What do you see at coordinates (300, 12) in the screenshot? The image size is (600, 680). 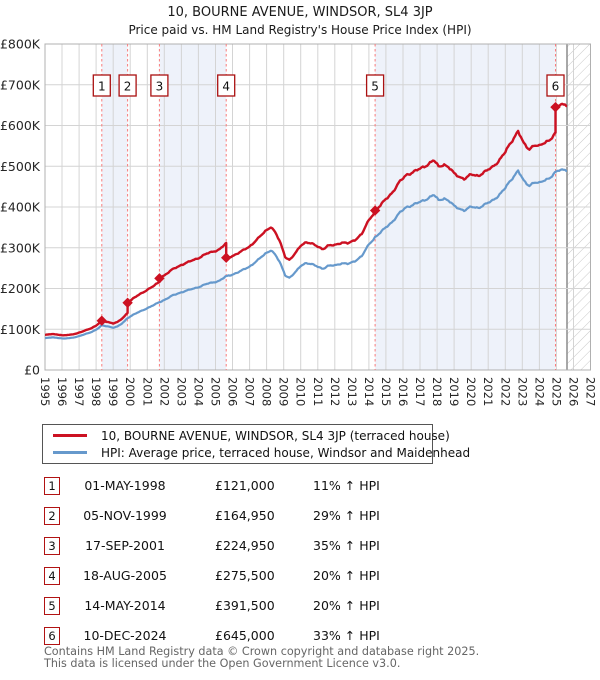 I see `page-title: 10, BOURNE AVENUE, WINDSOR, SL4 3JP` at bounding box center [300, 12].